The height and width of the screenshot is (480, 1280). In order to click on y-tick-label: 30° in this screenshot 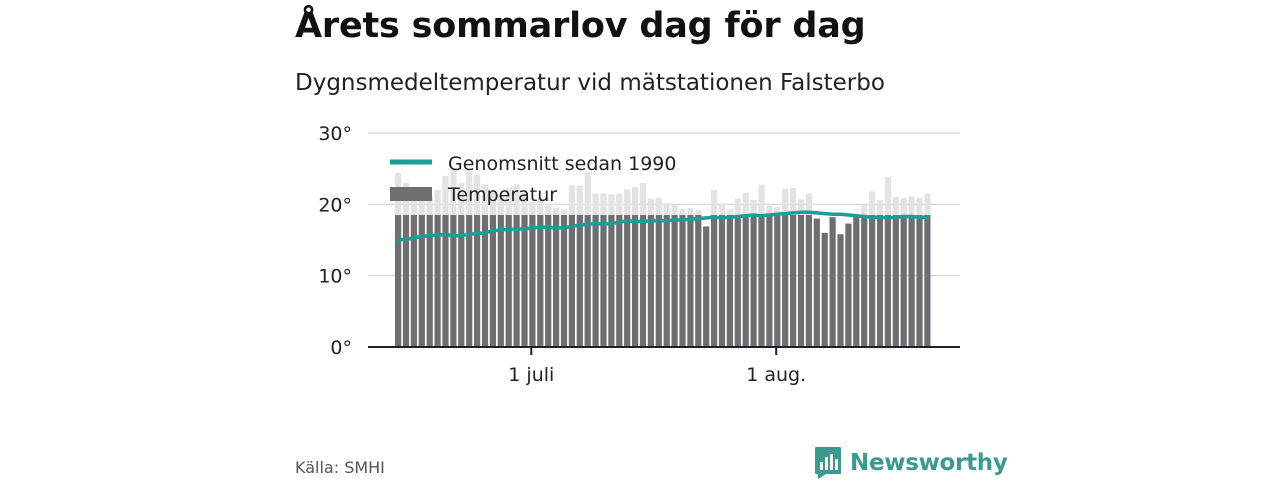, I will do `click(335, 134)`.